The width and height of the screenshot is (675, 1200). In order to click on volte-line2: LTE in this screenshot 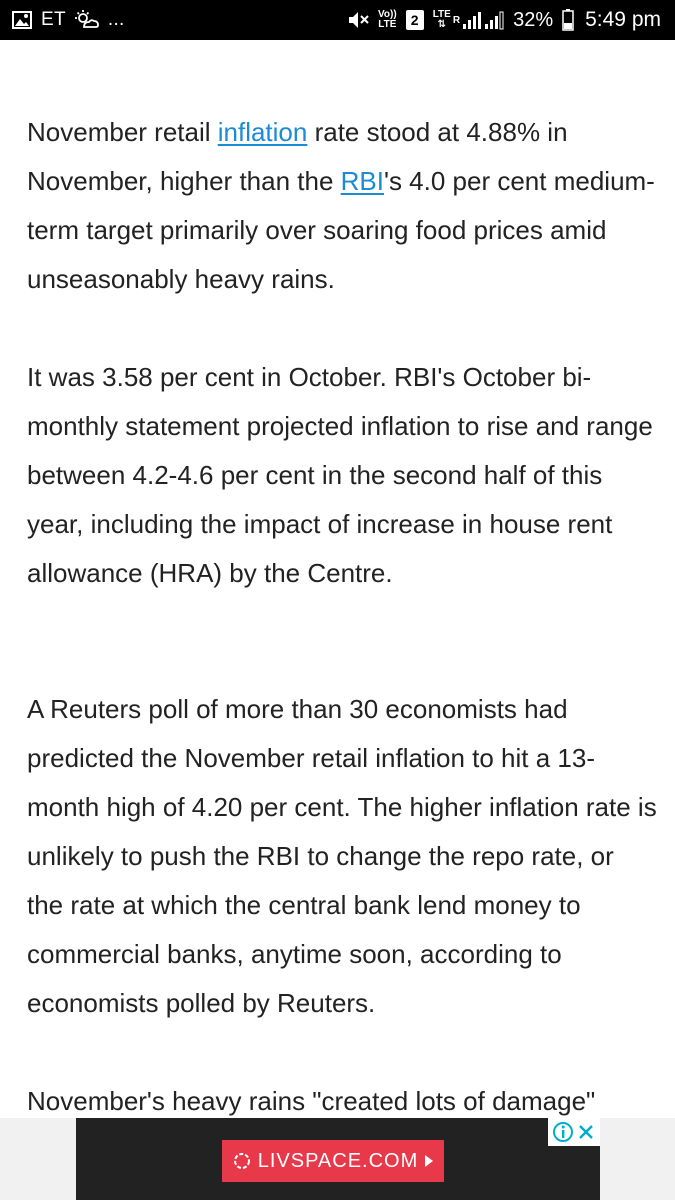, I will do `click(387, 24)`.